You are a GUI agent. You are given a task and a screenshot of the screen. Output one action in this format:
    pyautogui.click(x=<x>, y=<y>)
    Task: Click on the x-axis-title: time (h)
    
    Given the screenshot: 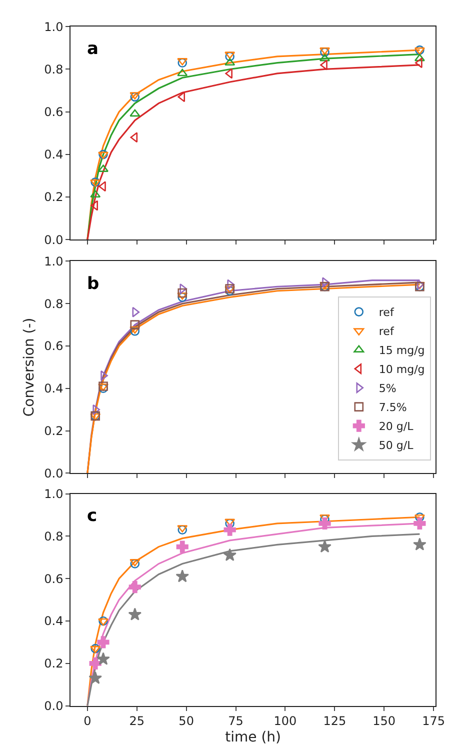 What is the action you would take?
    pyautogui.click(x=253, y=737)
    